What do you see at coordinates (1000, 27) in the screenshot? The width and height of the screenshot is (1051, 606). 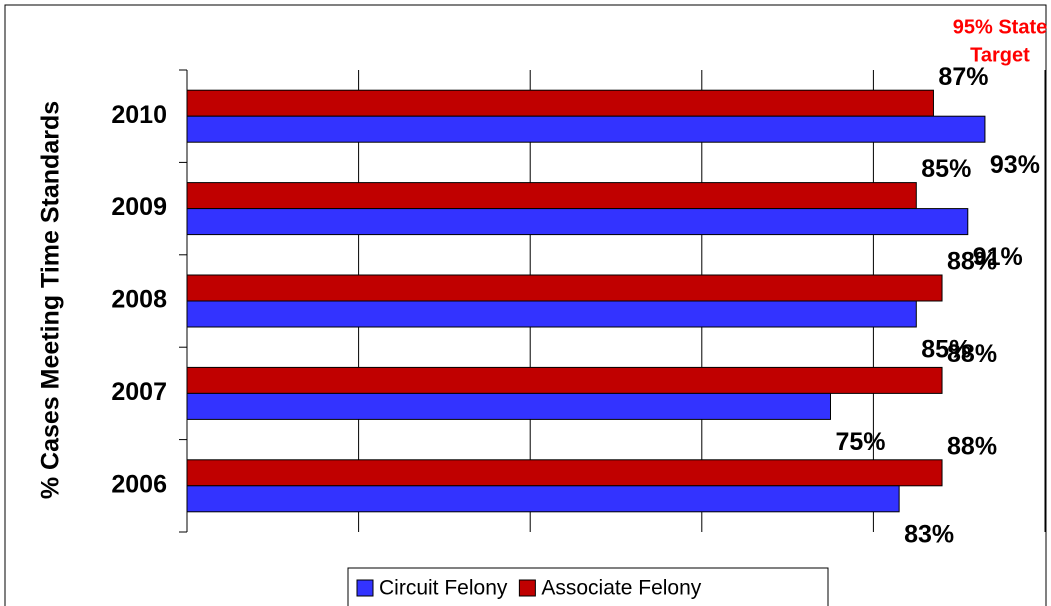 I see `annotation: 95% State` at bounding box center [1000, 27].